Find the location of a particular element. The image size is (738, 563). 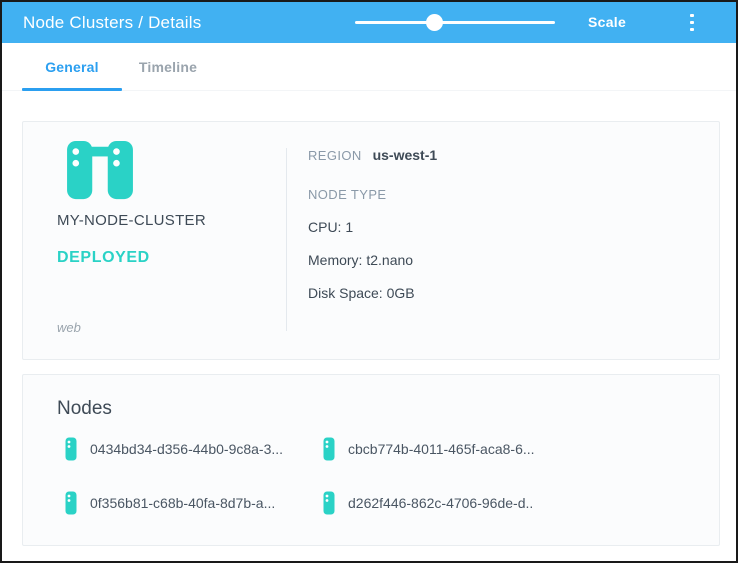

server-cluster-icon is located at coordinates (100, 172).